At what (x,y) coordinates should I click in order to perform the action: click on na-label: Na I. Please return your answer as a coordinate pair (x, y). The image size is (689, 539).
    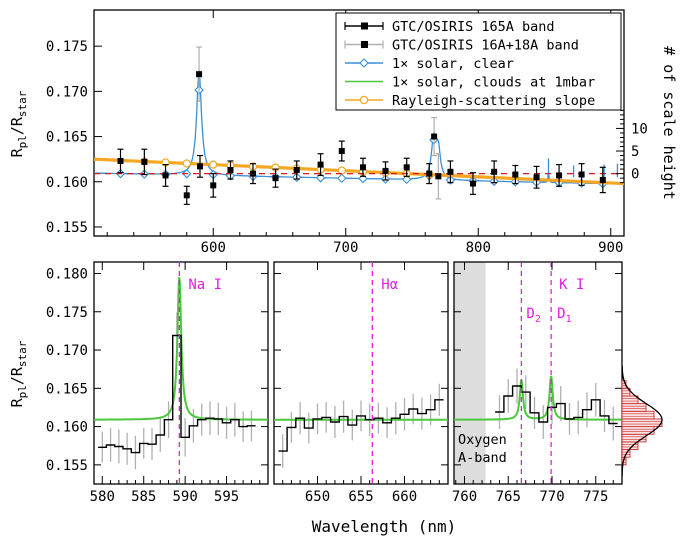
    Looking at the image, I should click on (205, 285).